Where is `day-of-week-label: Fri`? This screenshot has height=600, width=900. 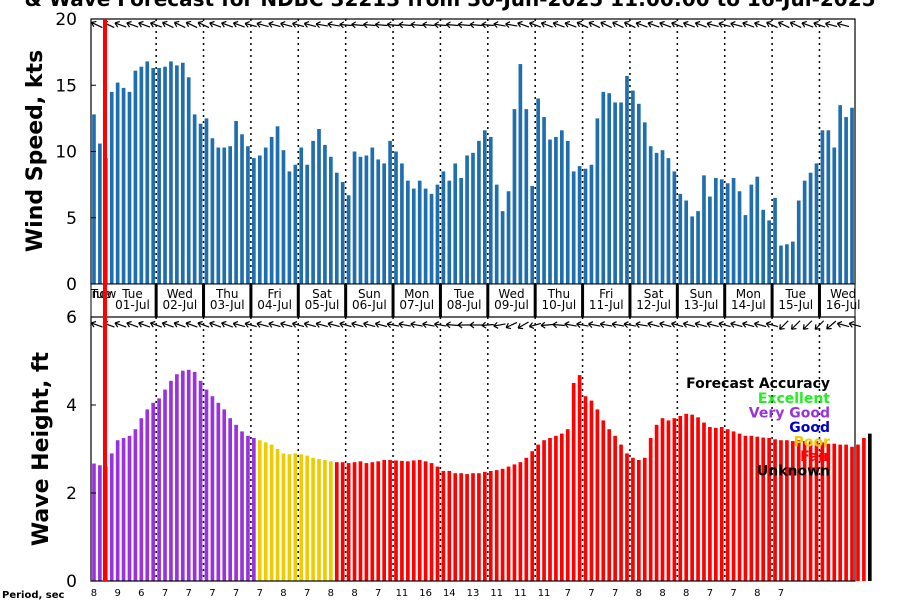
day-of-week-label: Fri is located at coordinates (606, 294).